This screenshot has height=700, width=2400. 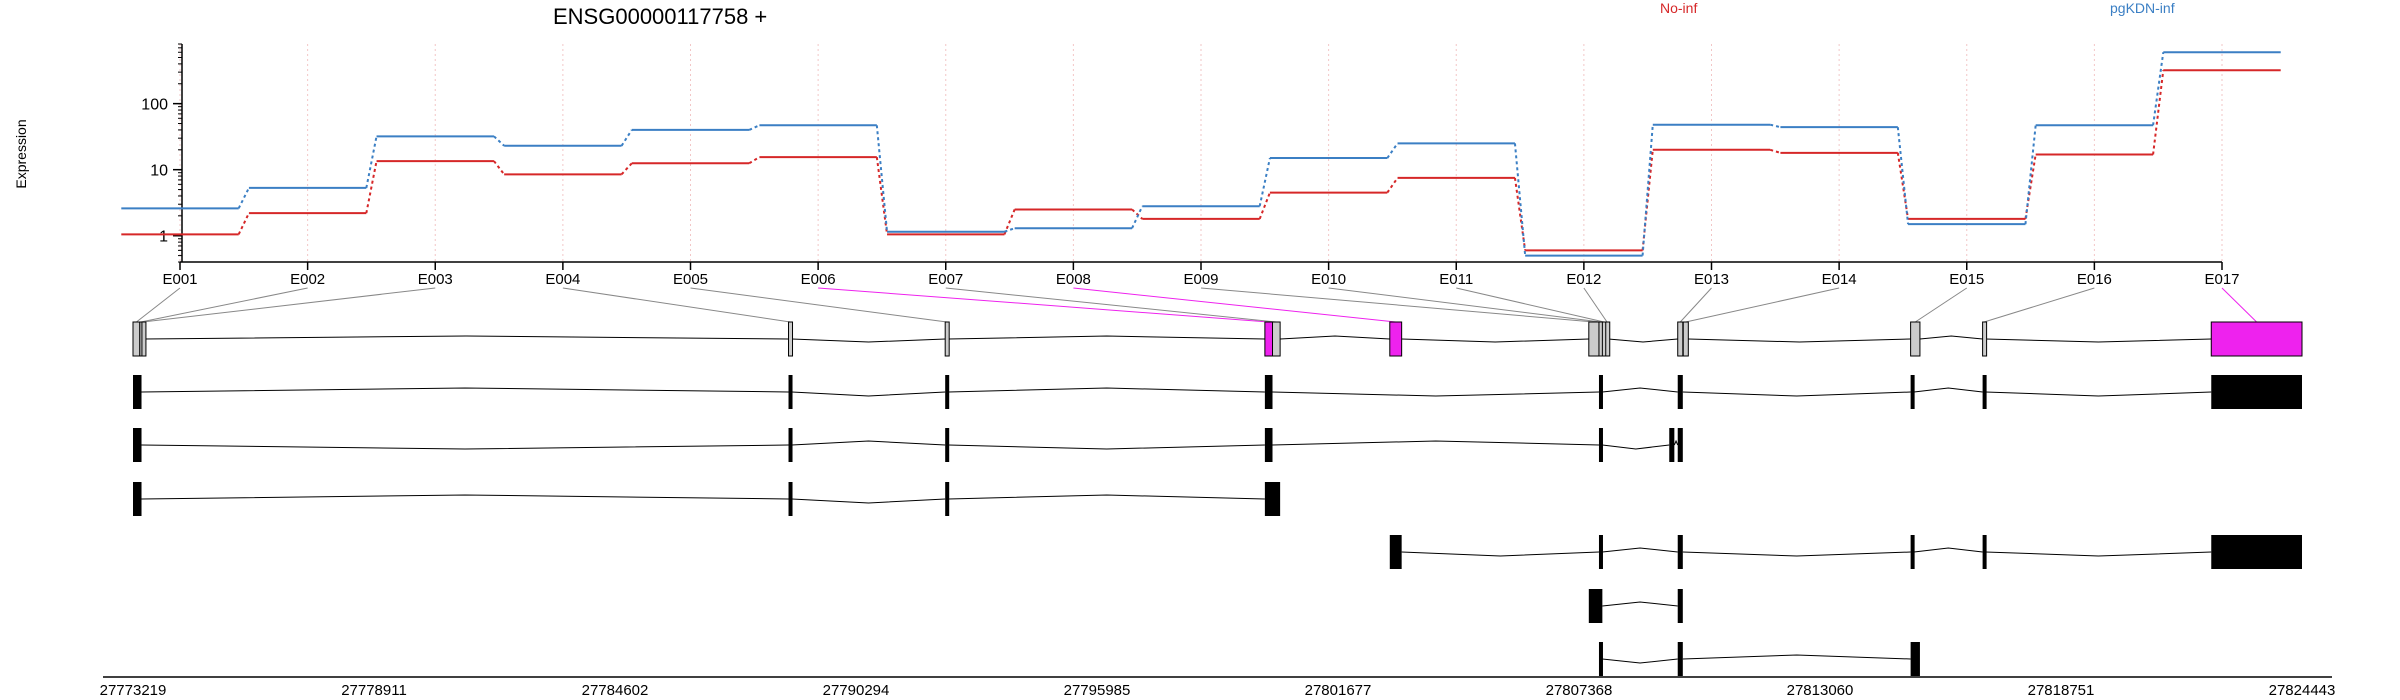 I want to click on exon-label-e015: E015, so click(x=1966, y=279).